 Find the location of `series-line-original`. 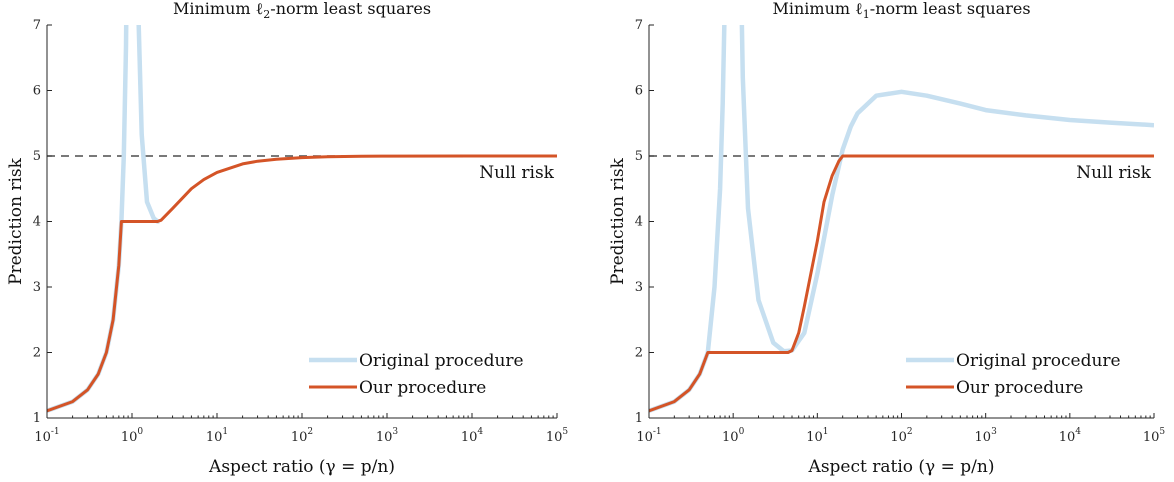

series-line-original is located at coordinates (103, 219).